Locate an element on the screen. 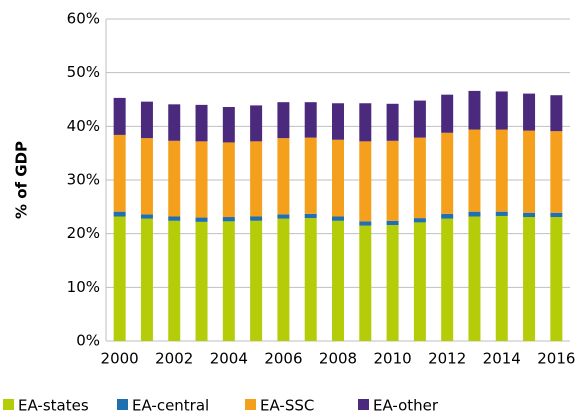 This screenshot has width=576, height=420. x-tick-label: 2000 is located at coordinates (120, 359).